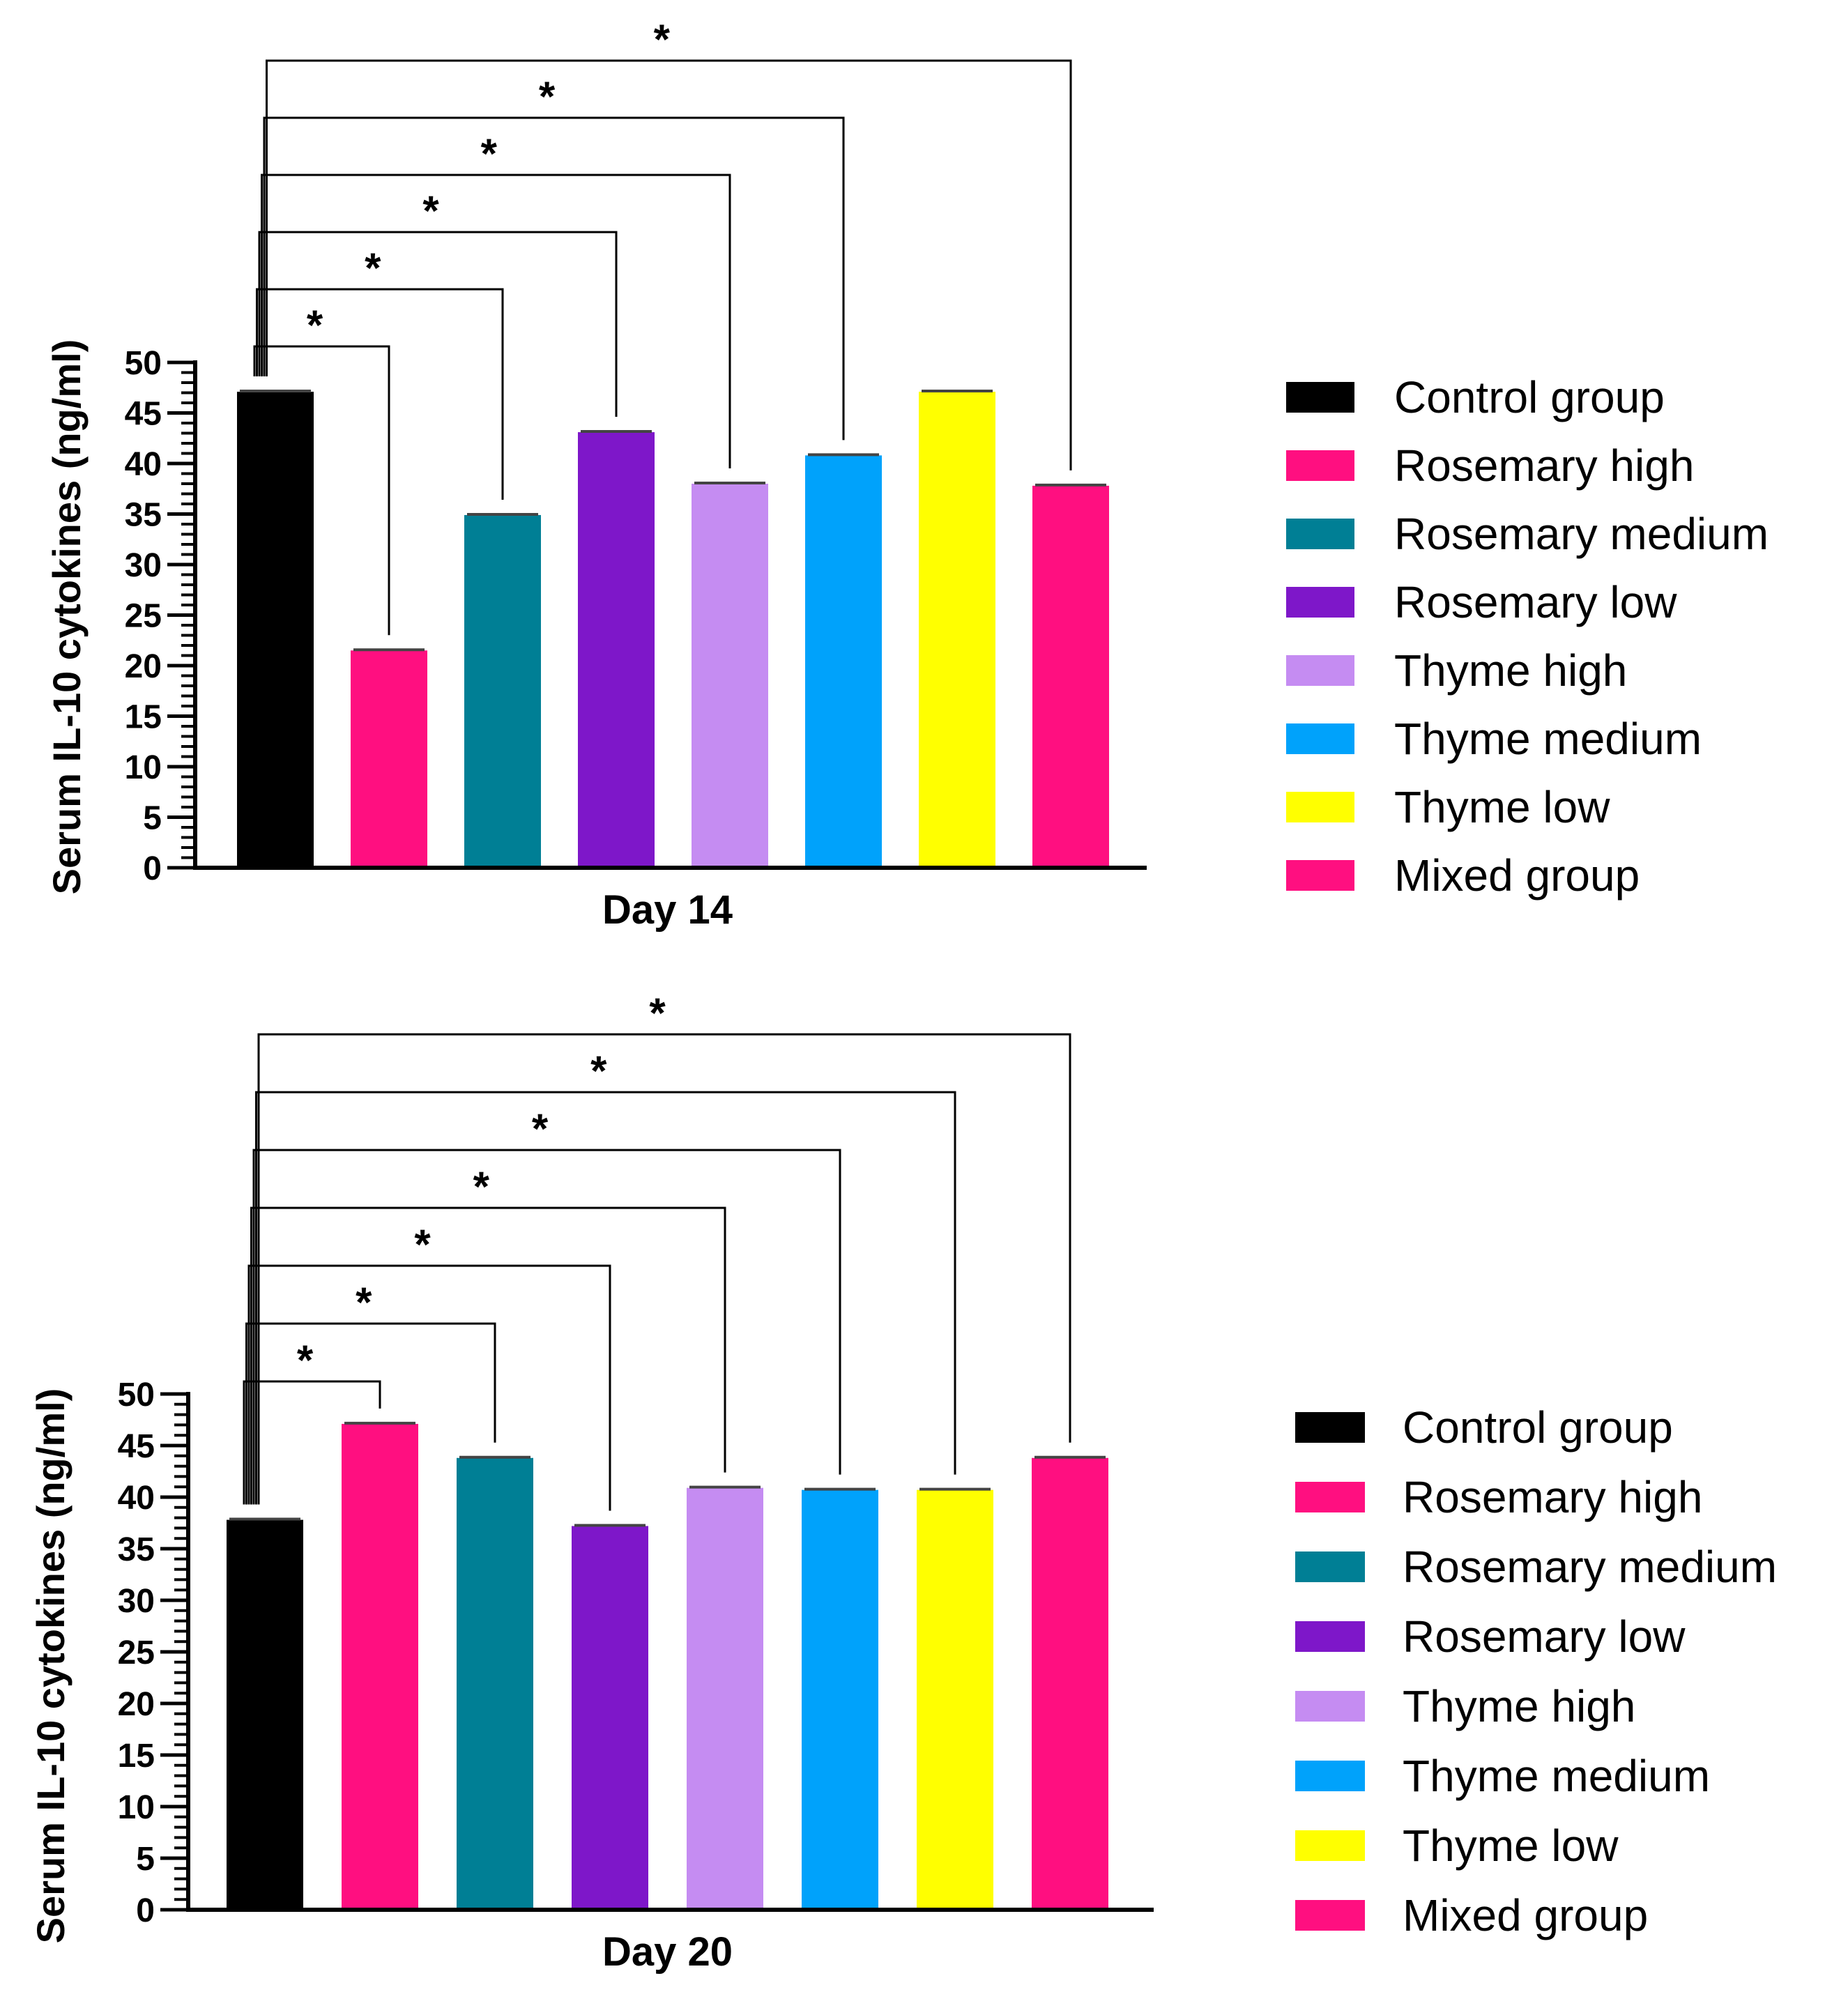 This screenshot has width=1848, height=1992. What do you see at coordinates (667, 910) in the screenshot?
I see `x-axis-title: Day 14` at bounding box center [667, 910].